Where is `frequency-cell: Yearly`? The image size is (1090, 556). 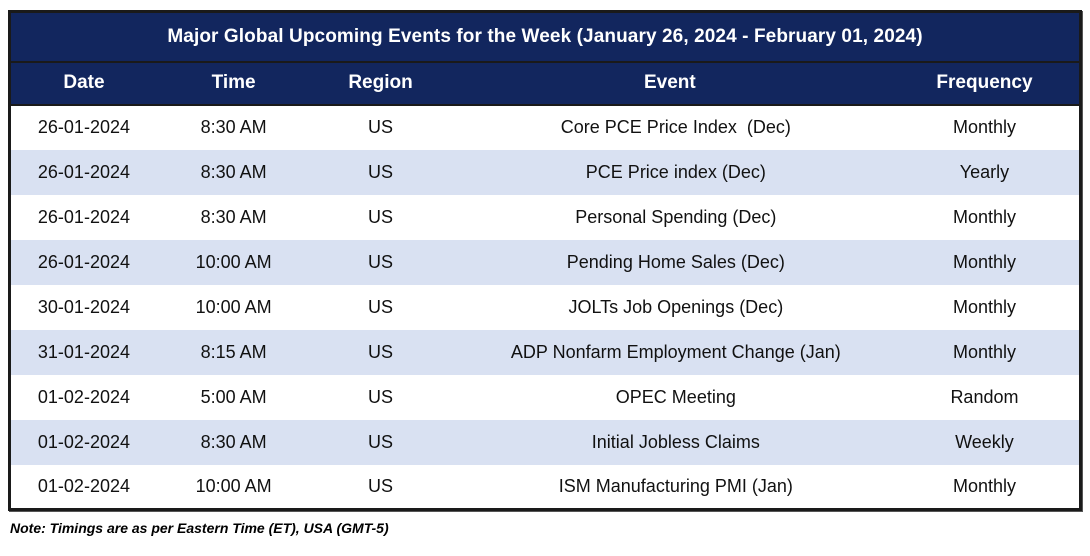 frequency-cell: Yearly is located at coordinates (985, 172).